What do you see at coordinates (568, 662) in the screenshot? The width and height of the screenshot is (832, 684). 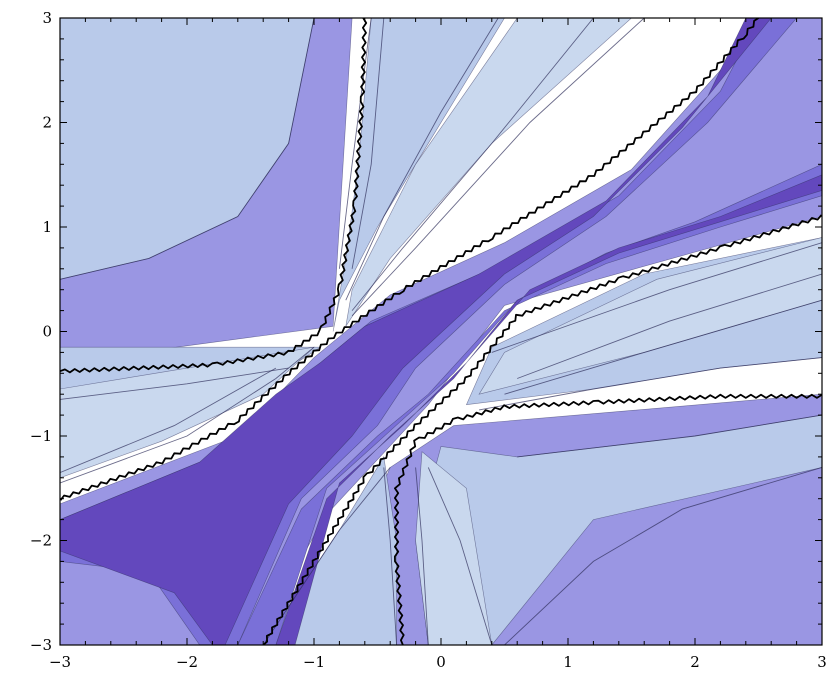 I see `x-tick-label: 1` at bounding box center [568, 662].